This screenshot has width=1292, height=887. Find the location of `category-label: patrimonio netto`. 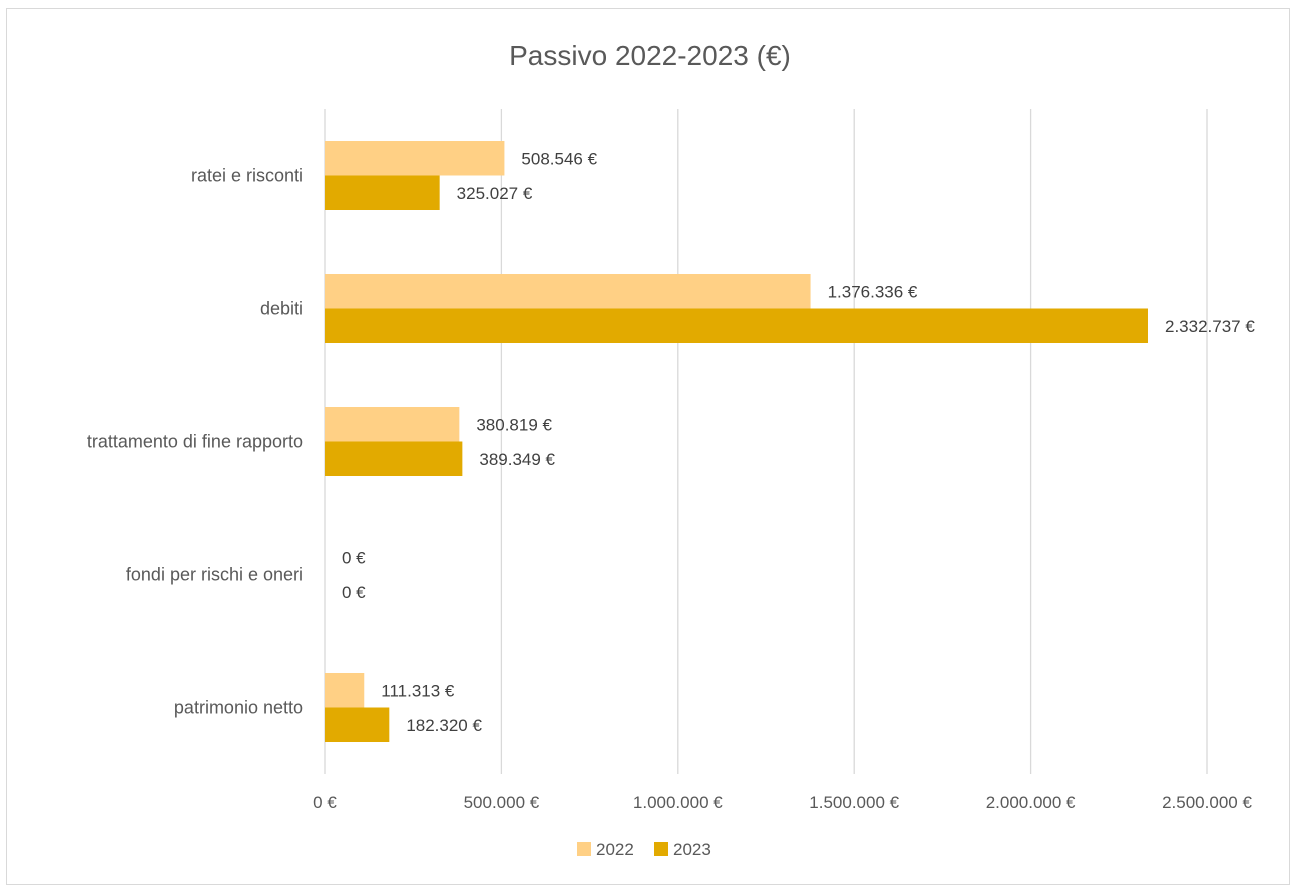

category-label: patrimonio netto is located at coordinates (238, 708).